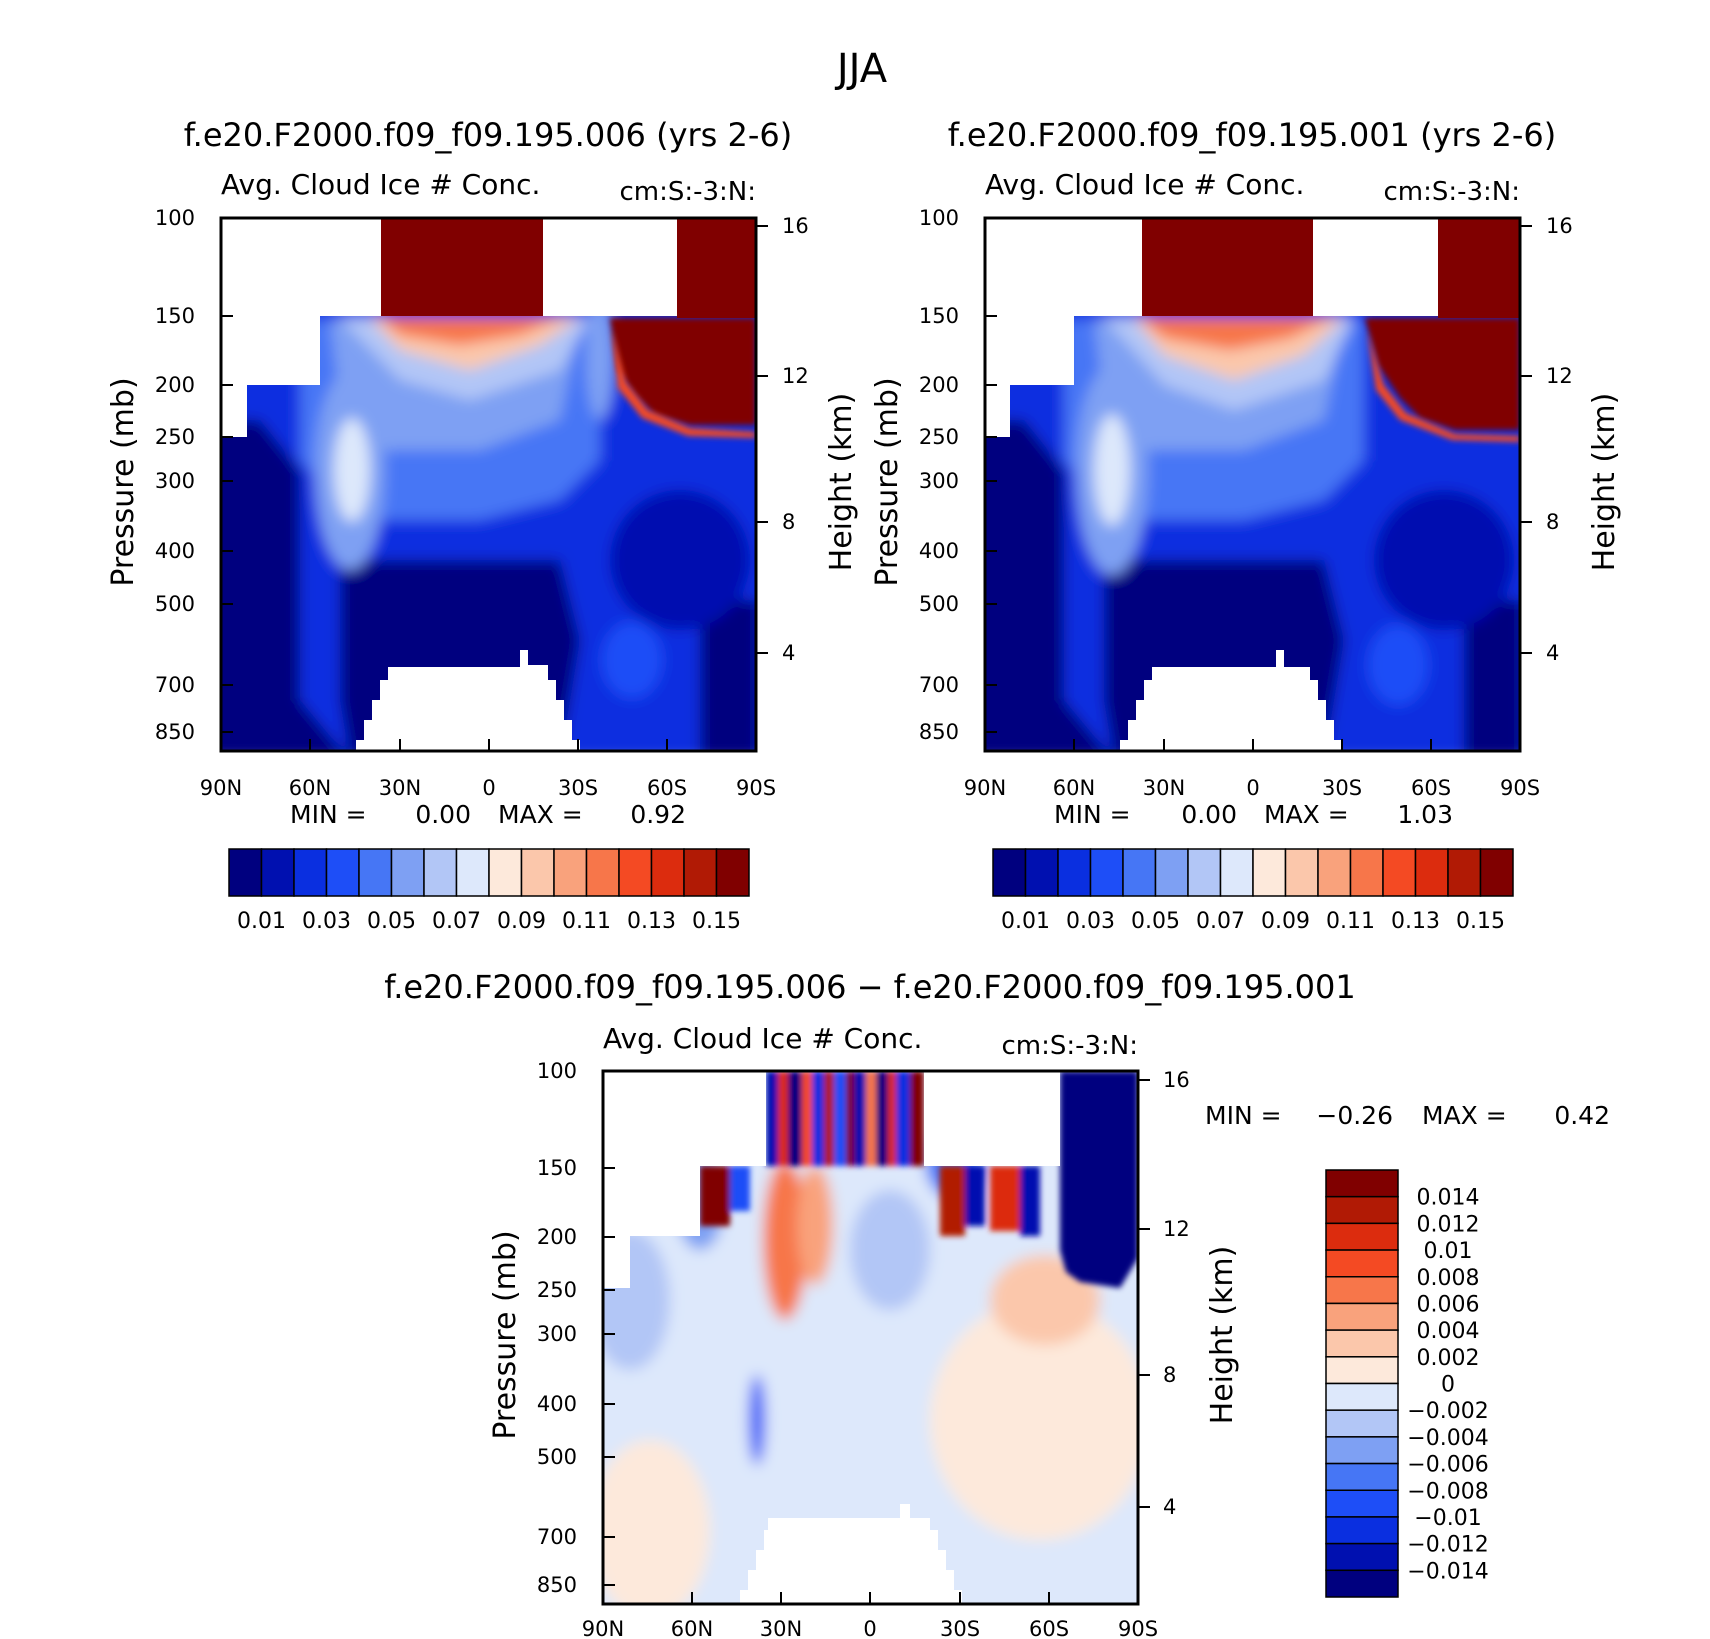 This screenshot has width=1710, height=1639. Describe the element at coordinates (985, 788) in the screenshot. I see `panel-b-xtick-label: 90N` at that location.